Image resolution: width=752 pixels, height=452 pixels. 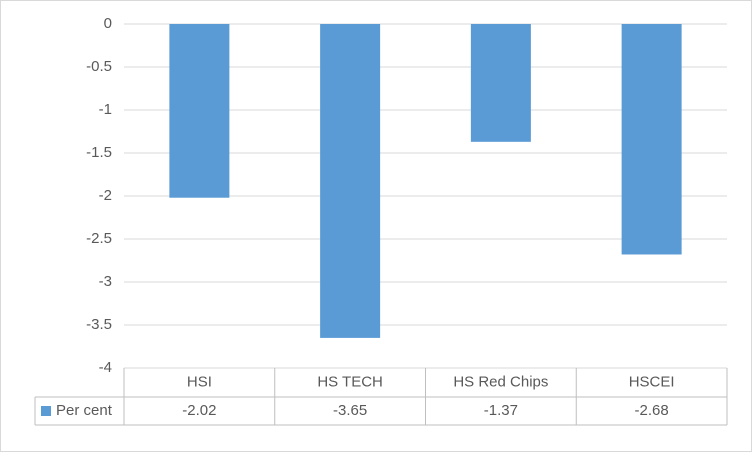 I want to click on x-tick-label: HS TECH, so click(x=350, y=381).